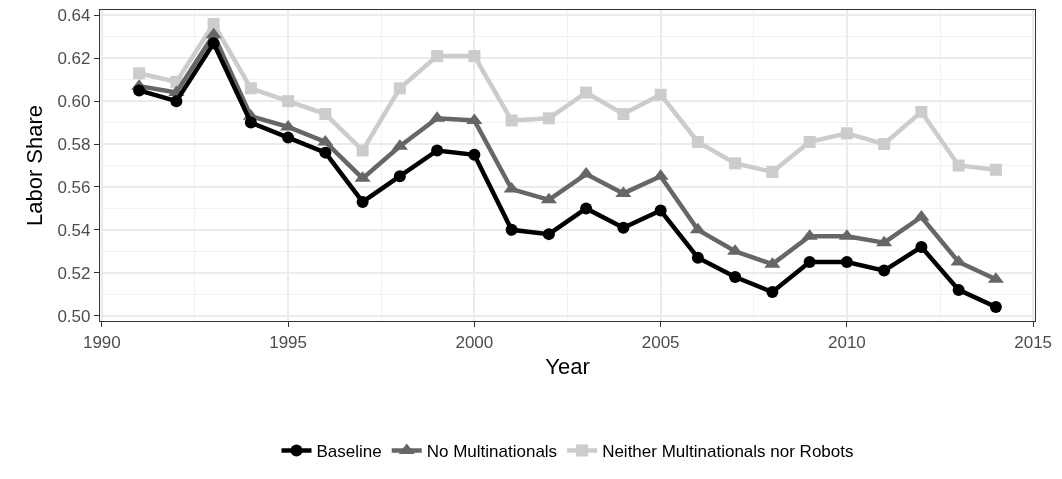 This screenshot has height=479, width=1062. Describe the element at coordinates (474, 342) in the screenshot. I see `x-tick-label: 2000` at that location.